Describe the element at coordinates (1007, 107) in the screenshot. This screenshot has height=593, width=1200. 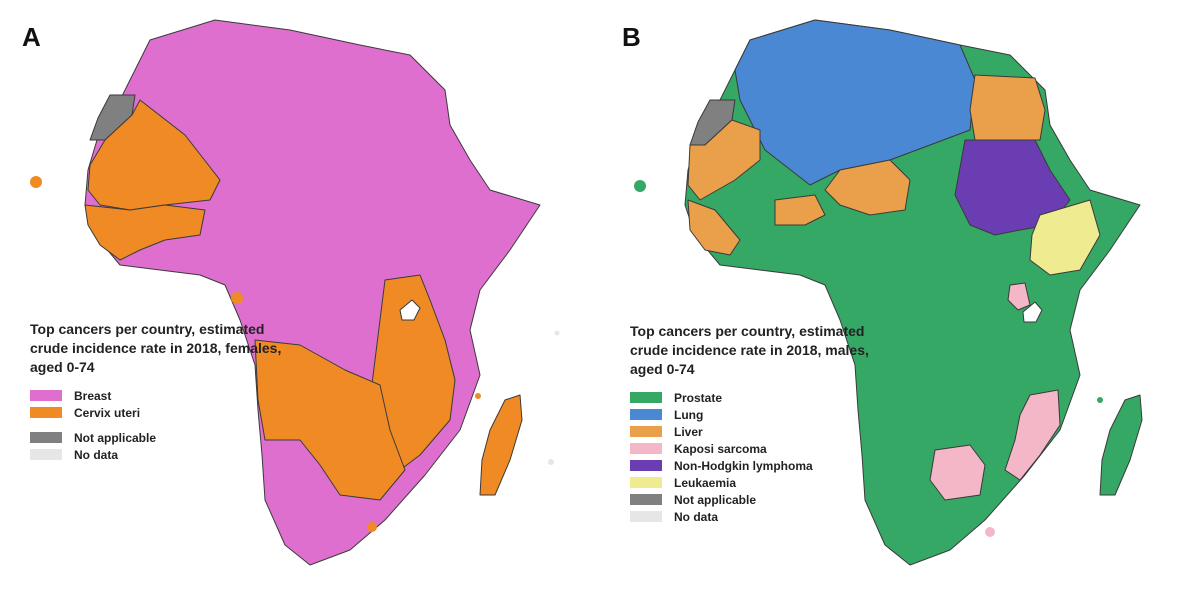
I see `egypt` at that location.